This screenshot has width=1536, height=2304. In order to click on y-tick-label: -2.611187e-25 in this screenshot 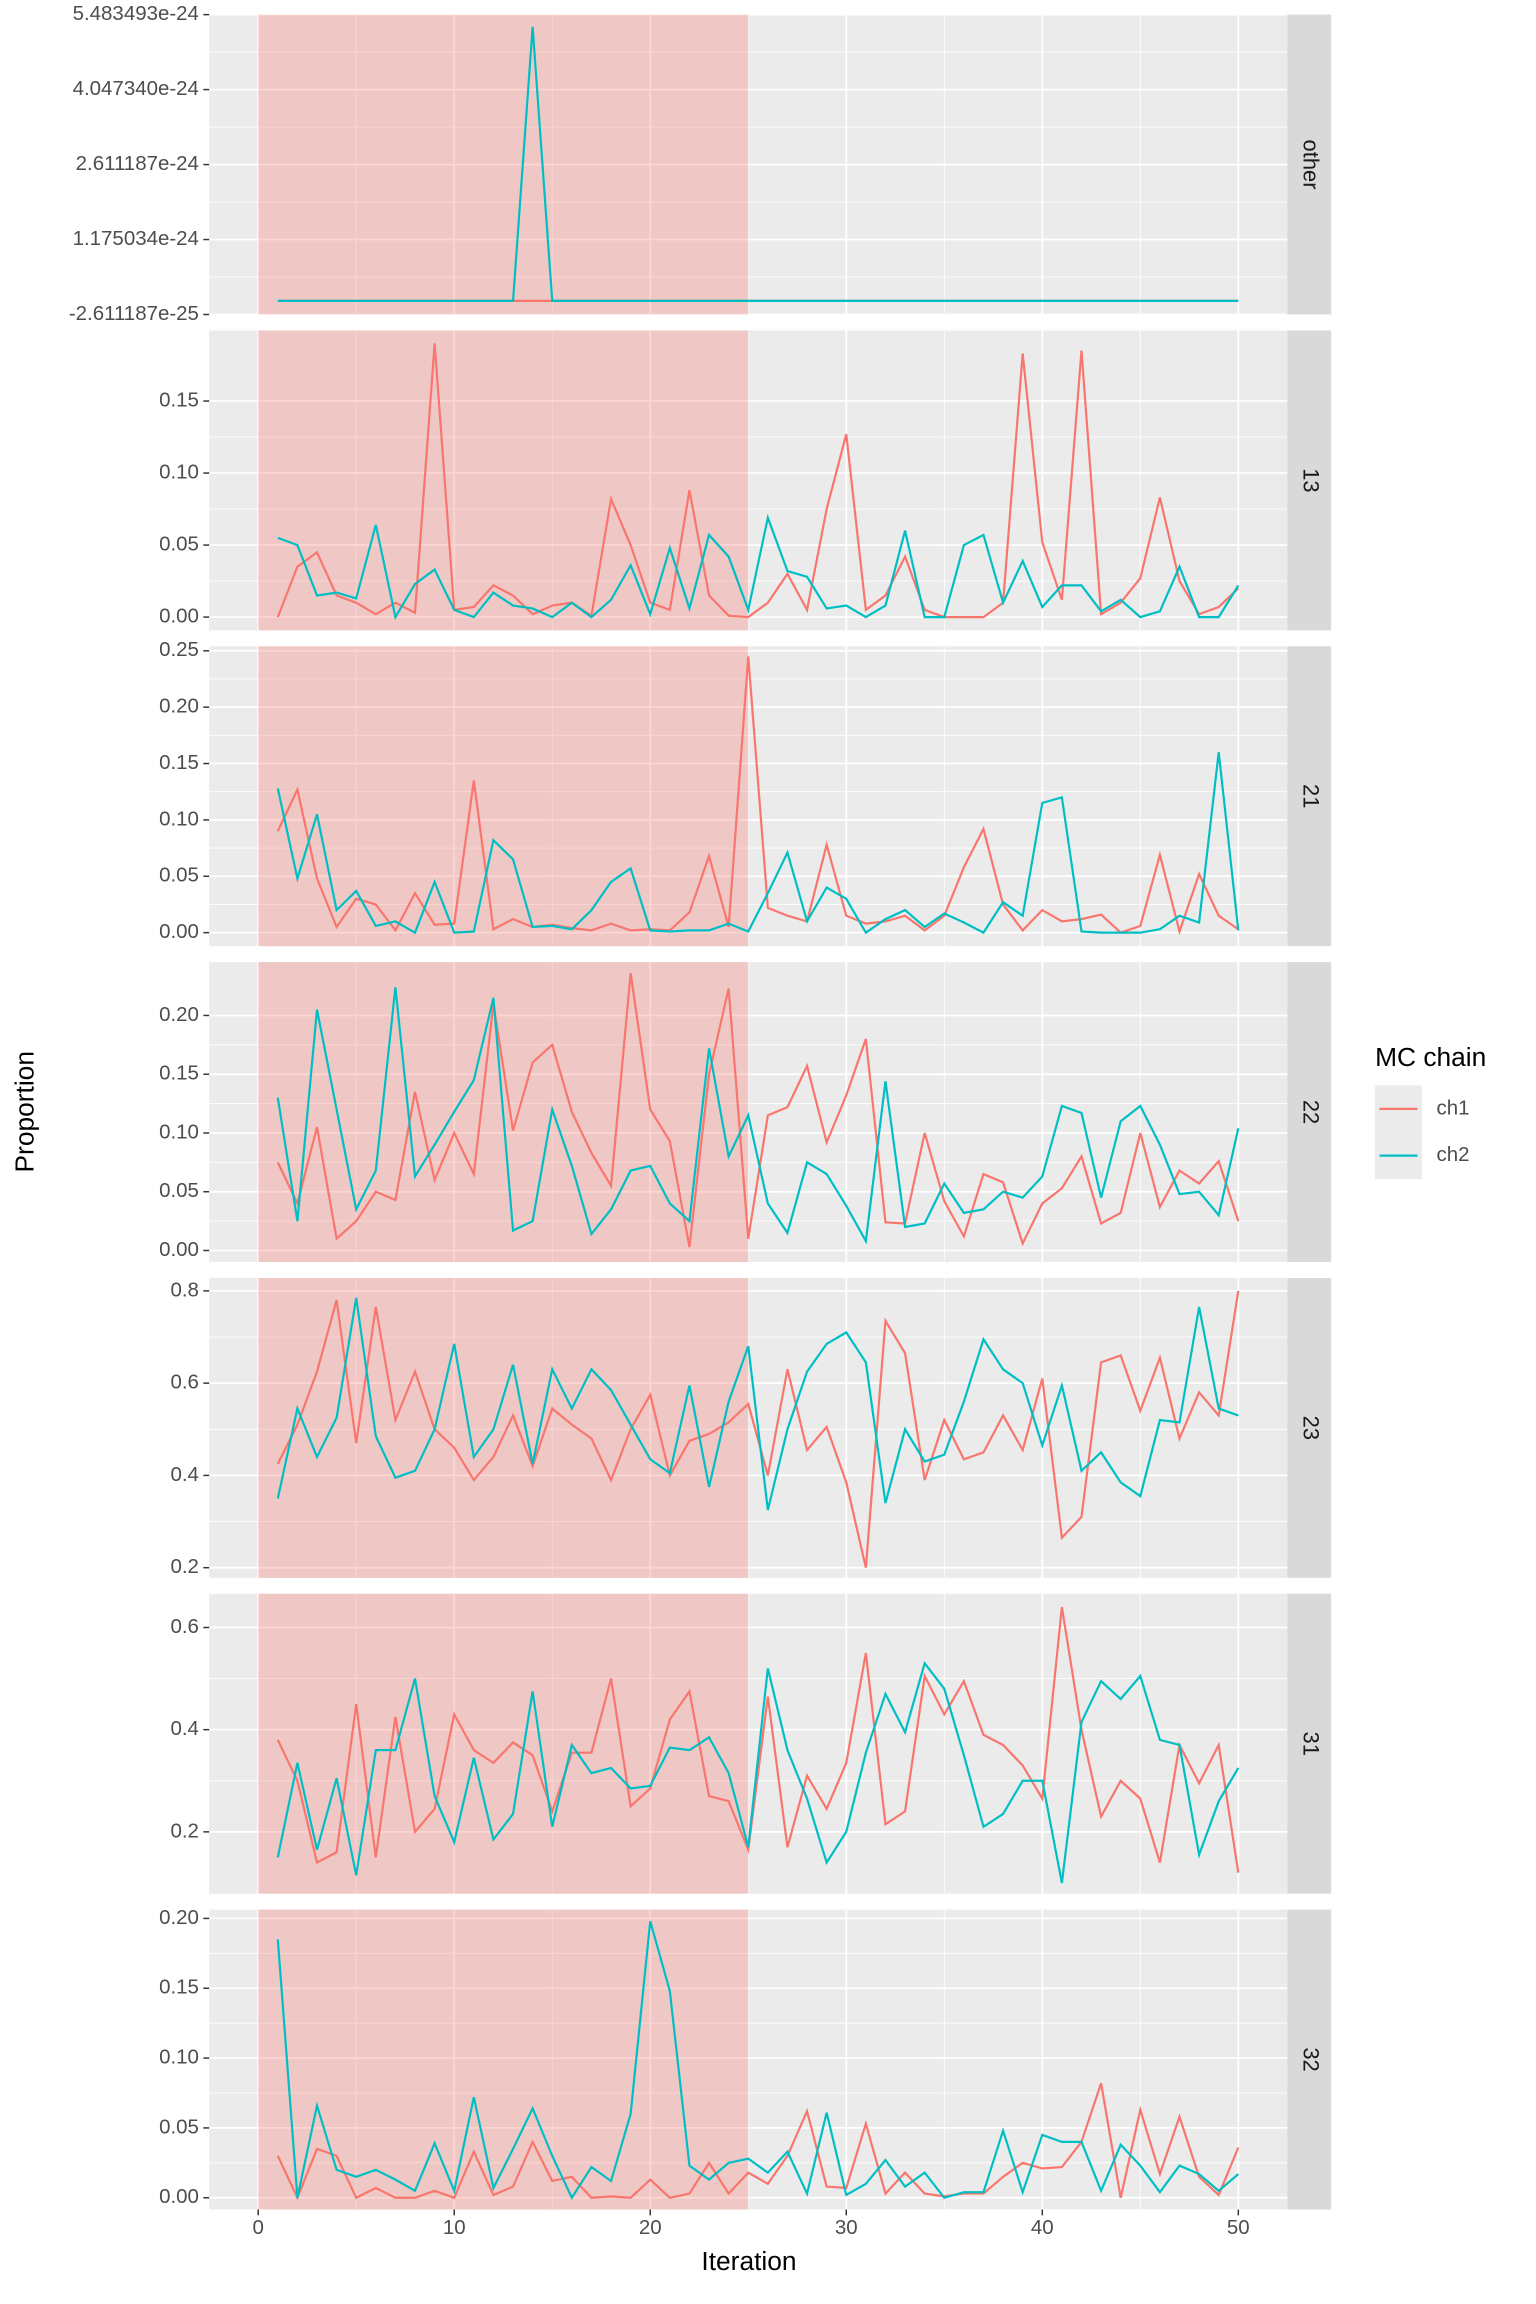, I will do `click(134, 313)`.